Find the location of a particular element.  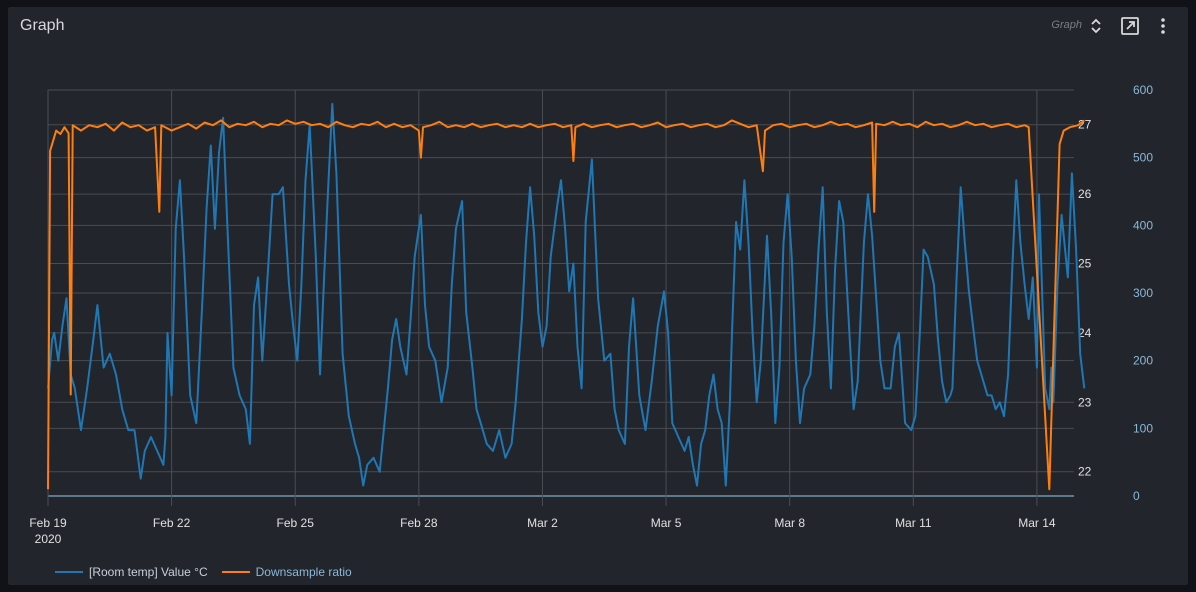

x-axis-tick-label: Mar 14 is located at coordinates (1037, 523).